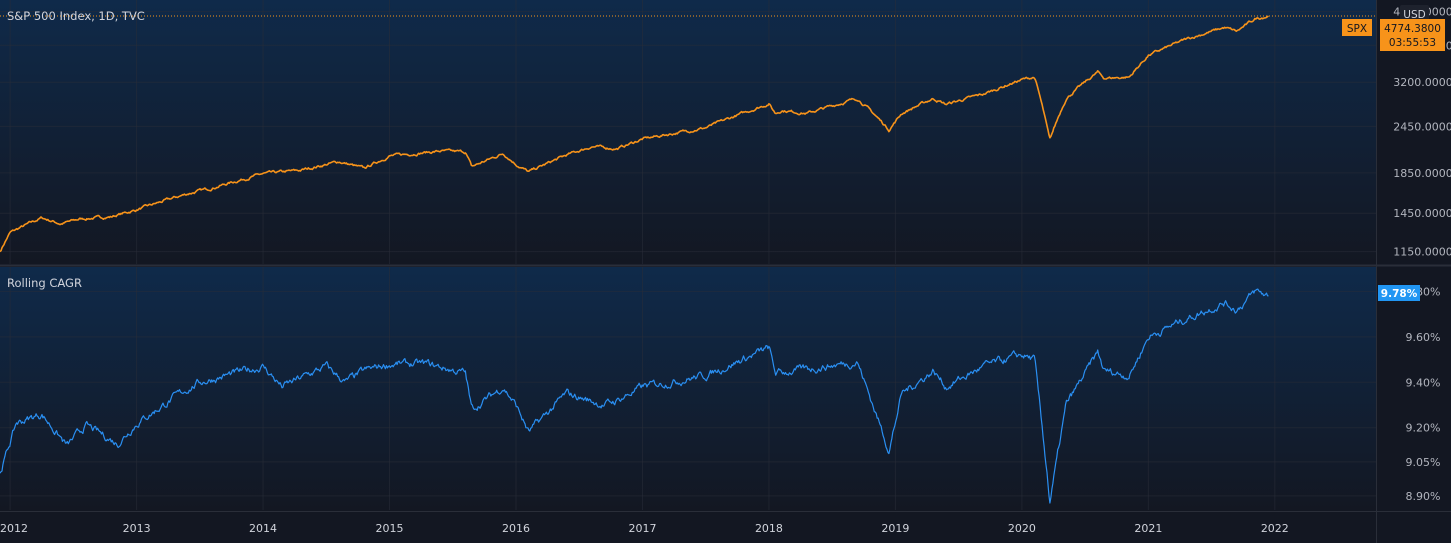 The height and width of the screenshot is (543, 1451). What do you see at coordinates (516, 528) in the screenshot?
I see `x-tick-label: 2016` at bounding box center [516, 528].